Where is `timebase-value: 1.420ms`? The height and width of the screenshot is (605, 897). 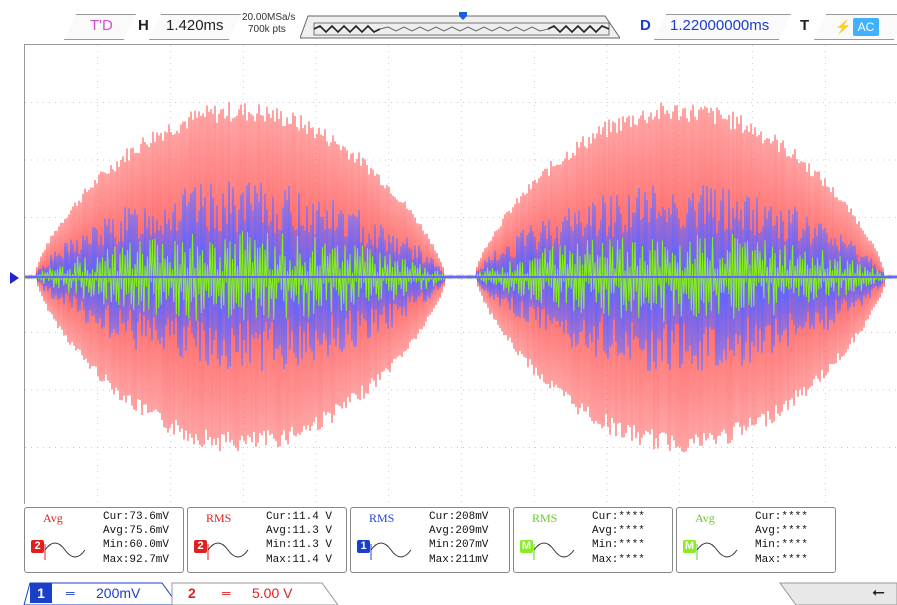
timebase-value: 1.420ms is located at coordinates (195, 25).